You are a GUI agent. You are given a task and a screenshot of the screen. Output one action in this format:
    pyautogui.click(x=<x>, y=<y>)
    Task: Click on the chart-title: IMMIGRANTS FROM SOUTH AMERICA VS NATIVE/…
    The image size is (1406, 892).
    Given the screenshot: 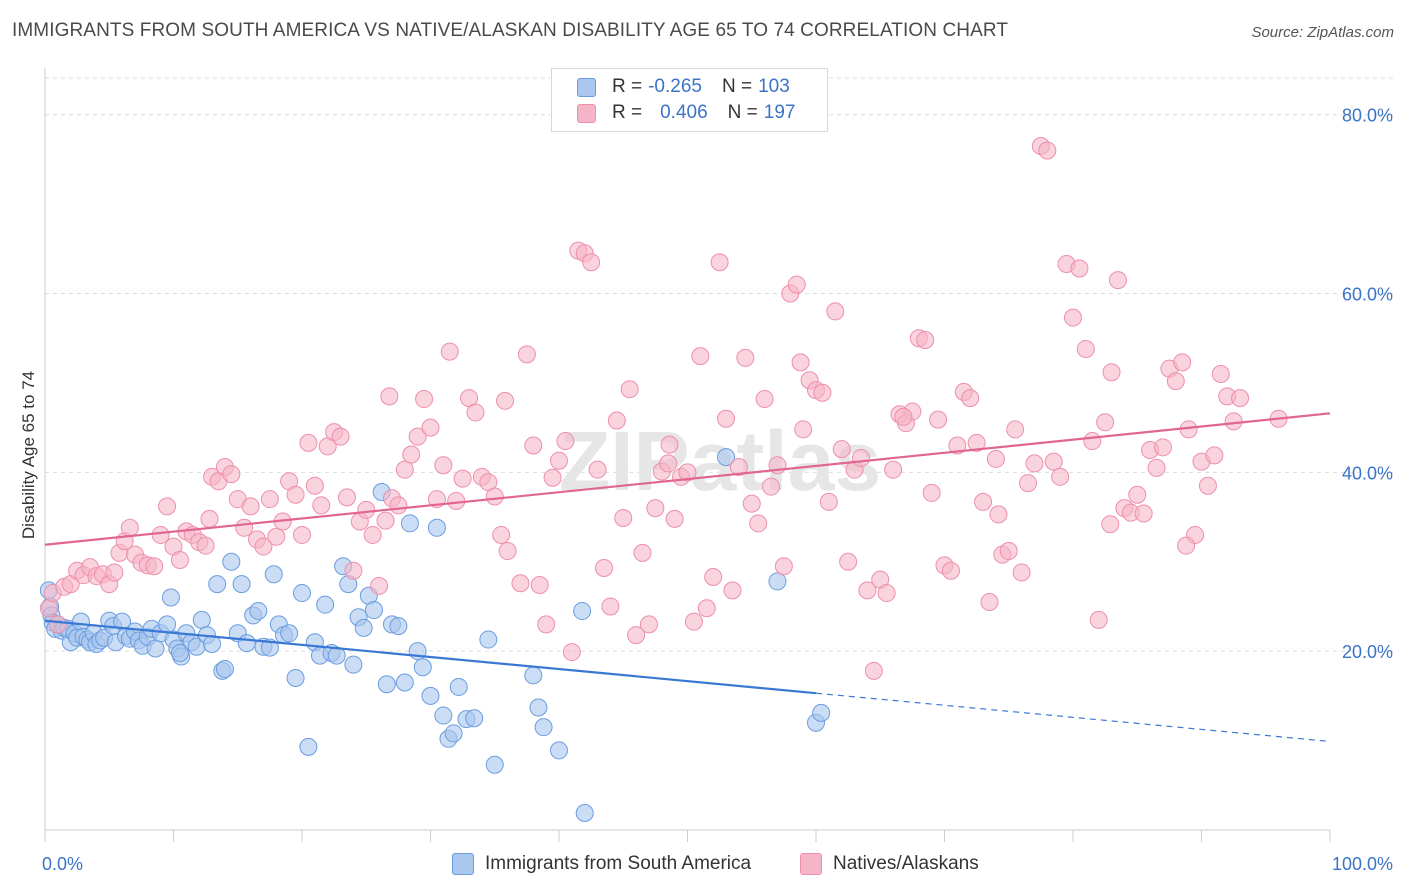 What is the action you would take?
    pyautogui.click(x=510, y=30)
    